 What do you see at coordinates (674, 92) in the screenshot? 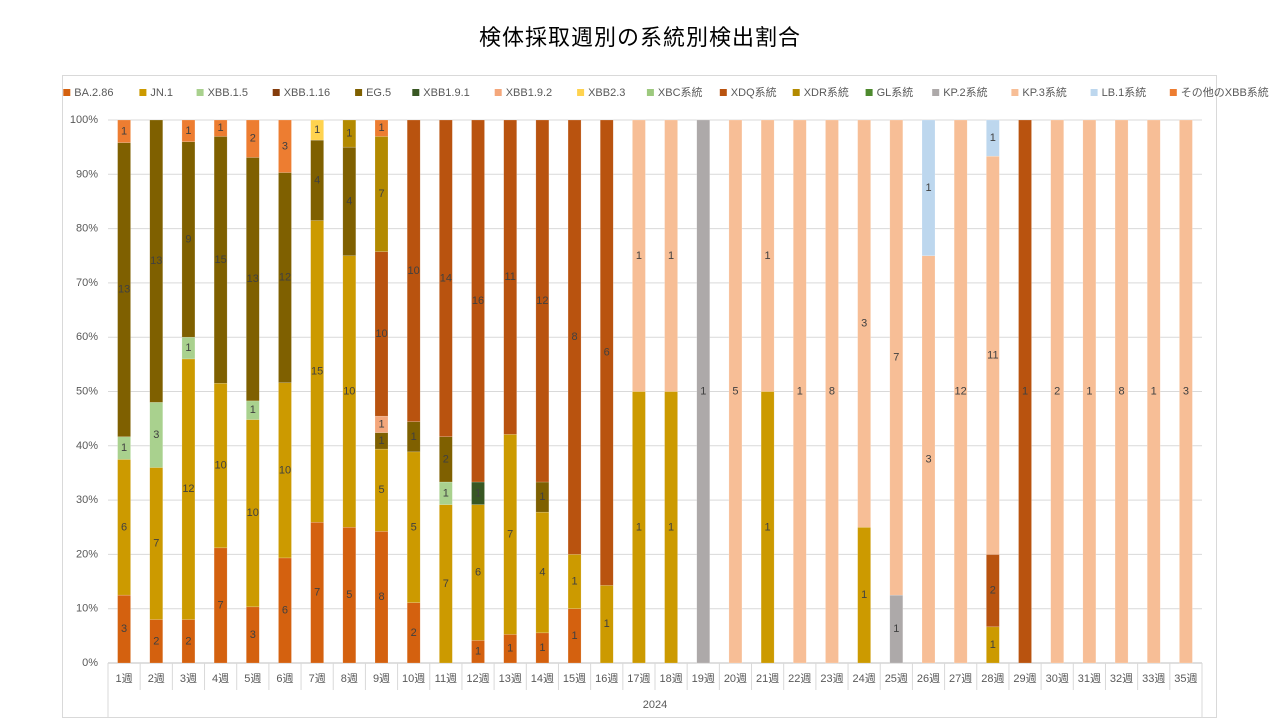
I see `legend-item: XBC系統` at bounding box center [674, 92].